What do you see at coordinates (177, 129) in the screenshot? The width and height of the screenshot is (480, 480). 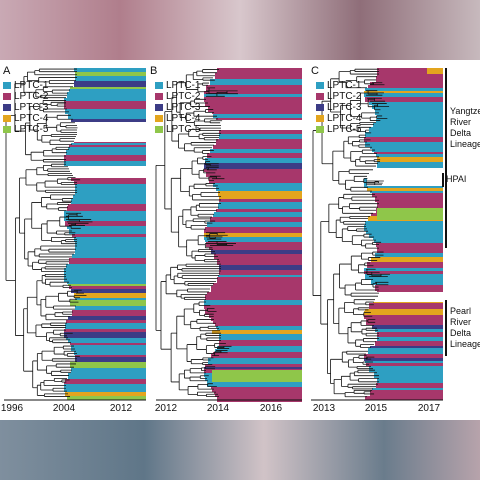 I see `legend-item-lptc-5: LPTC-5` at bounding box center [177, 129].